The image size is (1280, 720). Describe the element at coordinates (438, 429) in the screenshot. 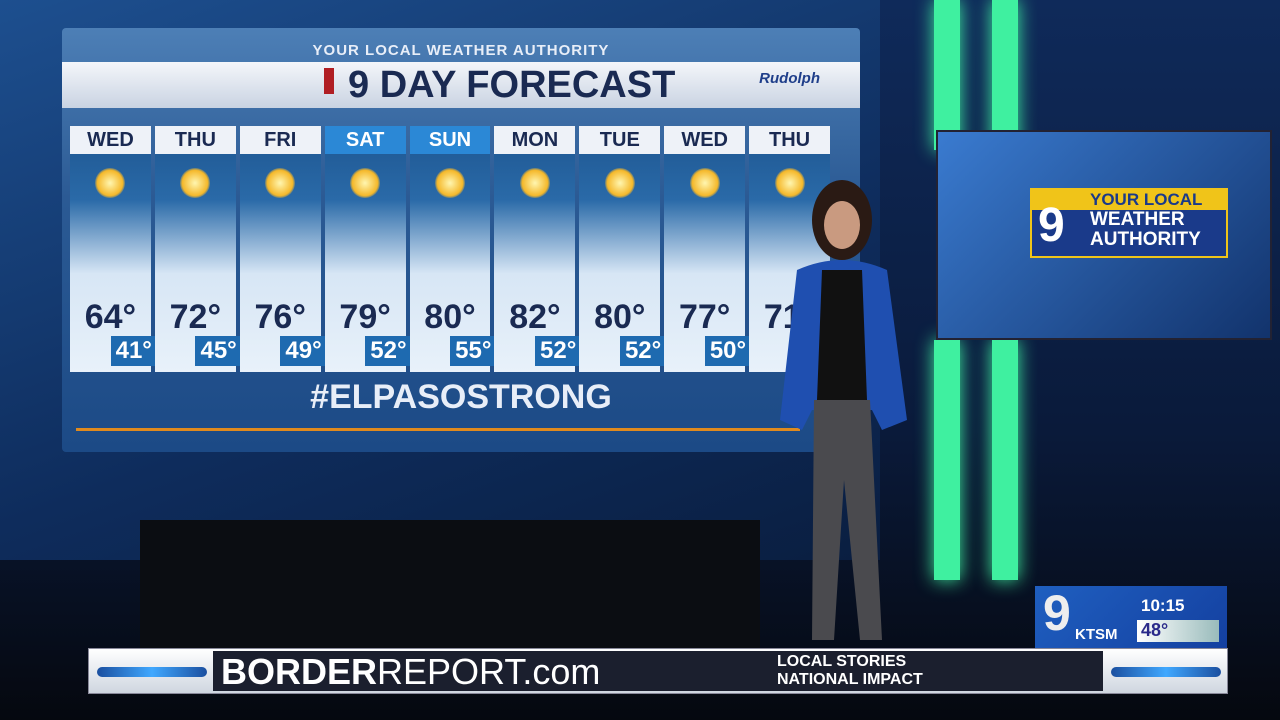

I see `accent-line` at that location.